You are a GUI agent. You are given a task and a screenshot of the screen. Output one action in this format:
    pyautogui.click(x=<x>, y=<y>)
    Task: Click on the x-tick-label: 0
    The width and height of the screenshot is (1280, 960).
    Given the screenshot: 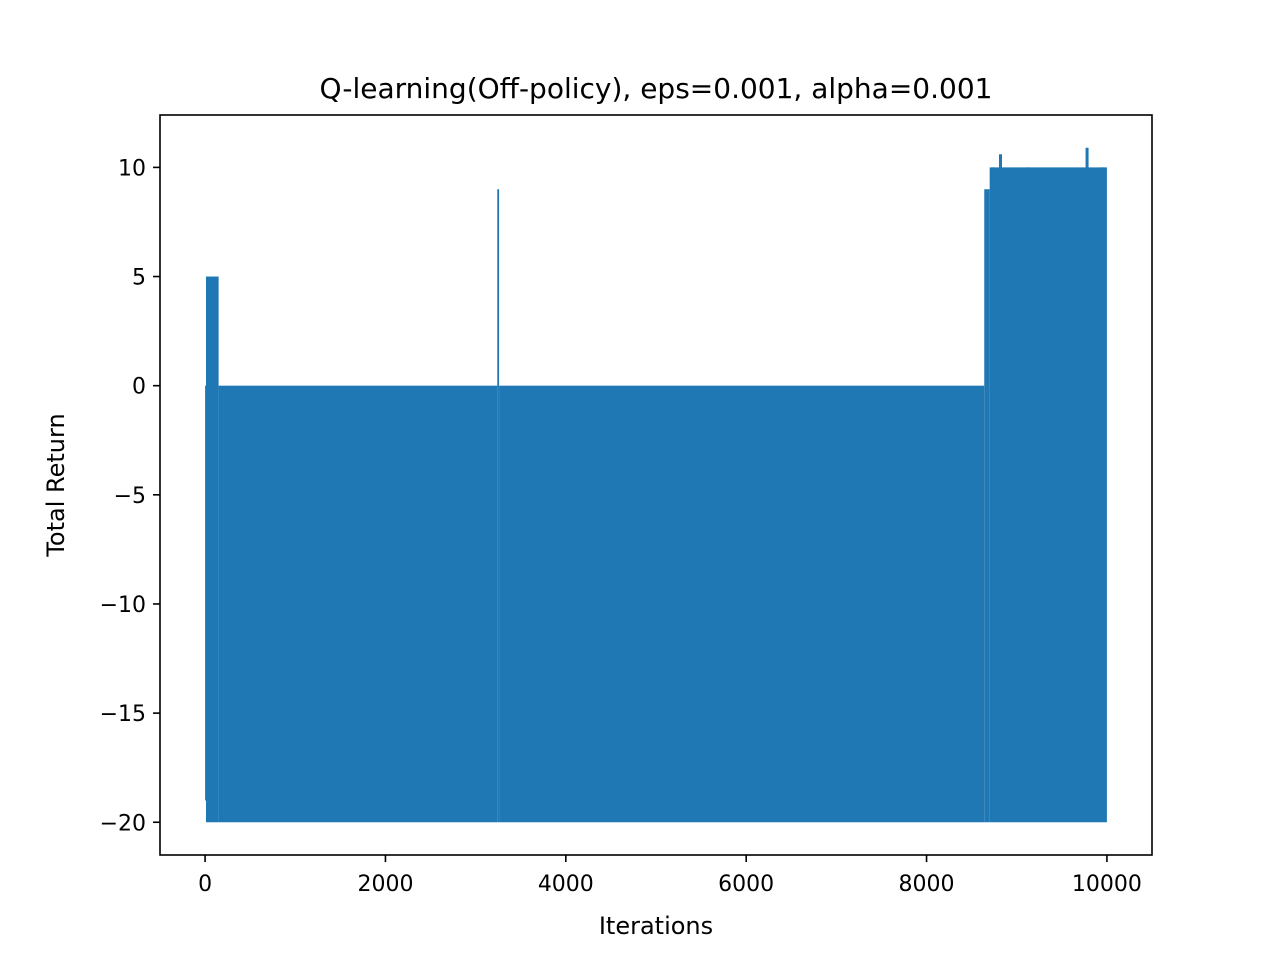 What is the action you would take?
    pyautogui.click(x=205, y=884)
    